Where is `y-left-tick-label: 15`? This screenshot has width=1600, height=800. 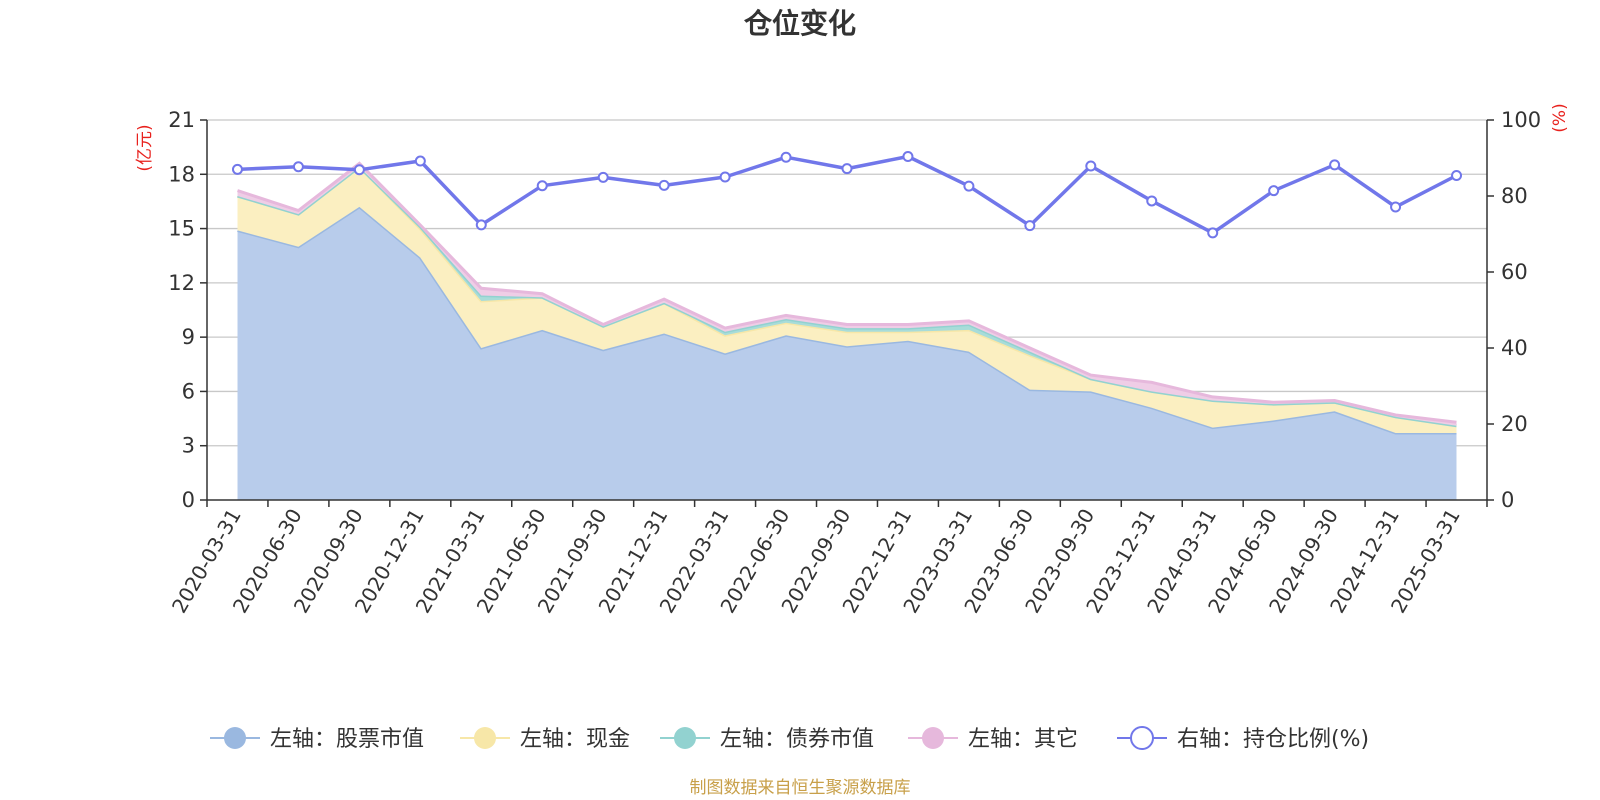 y-left-tick-label: 15 is located at coordinates (181, 229).